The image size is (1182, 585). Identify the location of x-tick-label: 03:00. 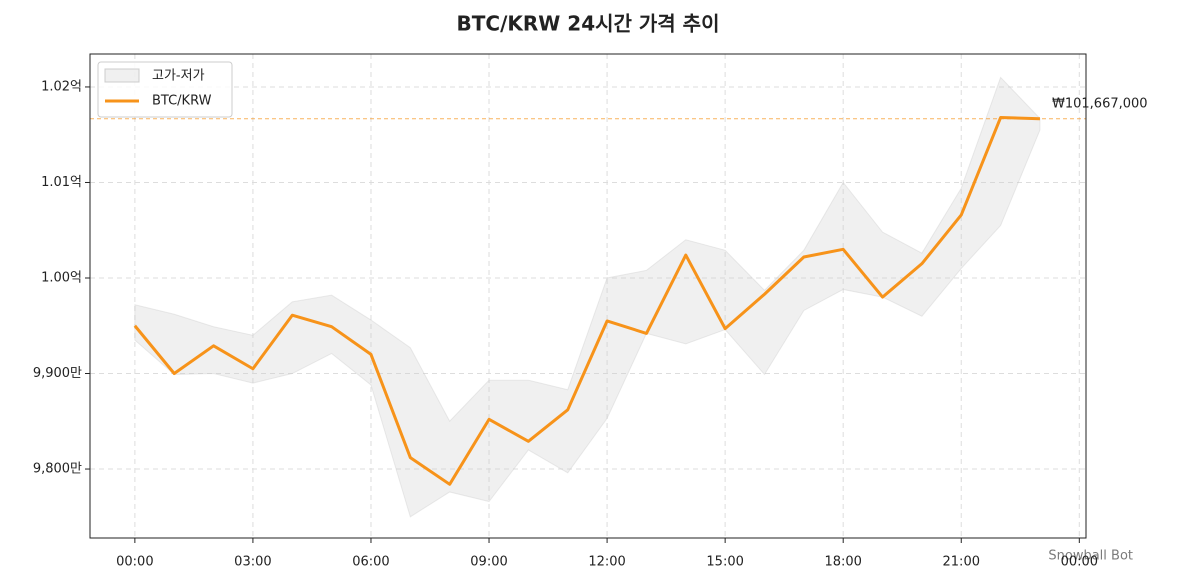
(252, 562).